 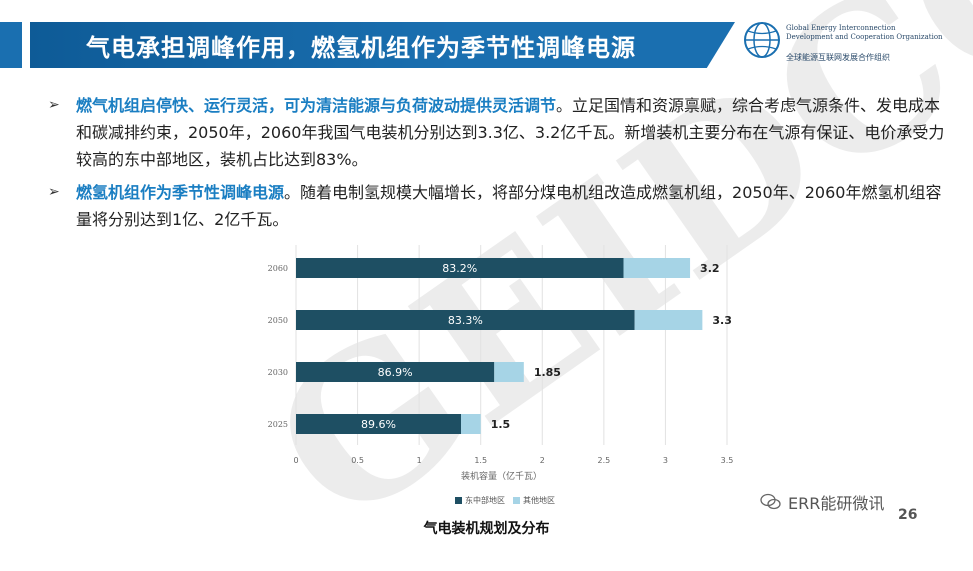 What do you see at coordinates (908, 515) in the screenshot?
I see `page-number: 26` at bounding box center [908, 515].